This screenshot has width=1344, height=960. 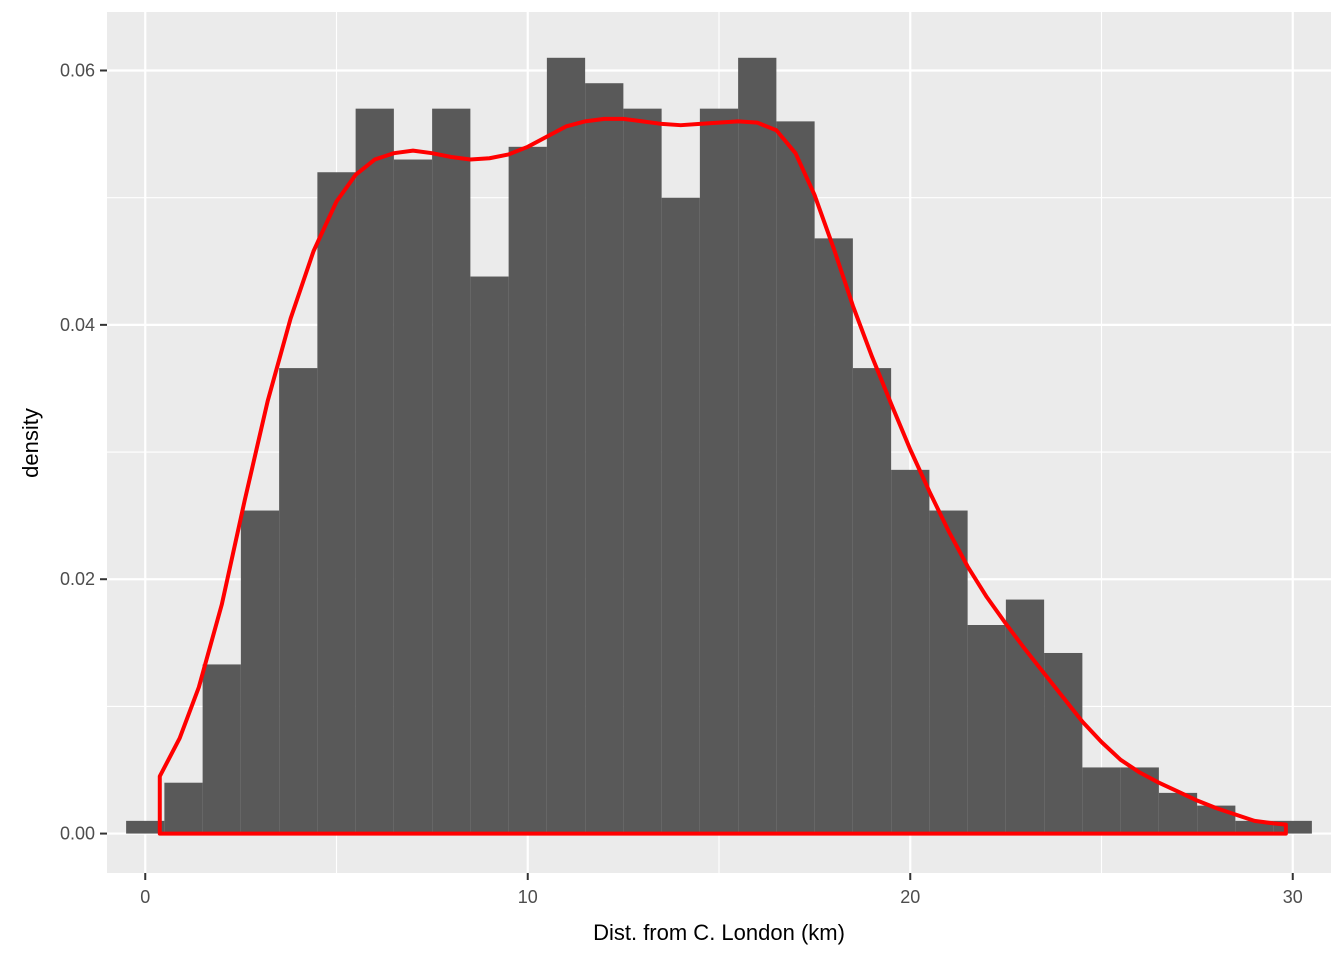 What do you see at coordinates (77, 579) in the screenshot?
I see `y-tick-label: 0.02` at bounding box center [77, 579].